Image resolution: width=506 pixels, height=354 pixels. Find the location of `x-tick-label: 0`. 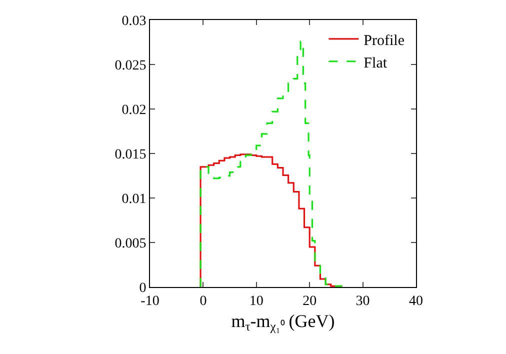

x-tick-label: 0 is located at coordinates (203, 301).